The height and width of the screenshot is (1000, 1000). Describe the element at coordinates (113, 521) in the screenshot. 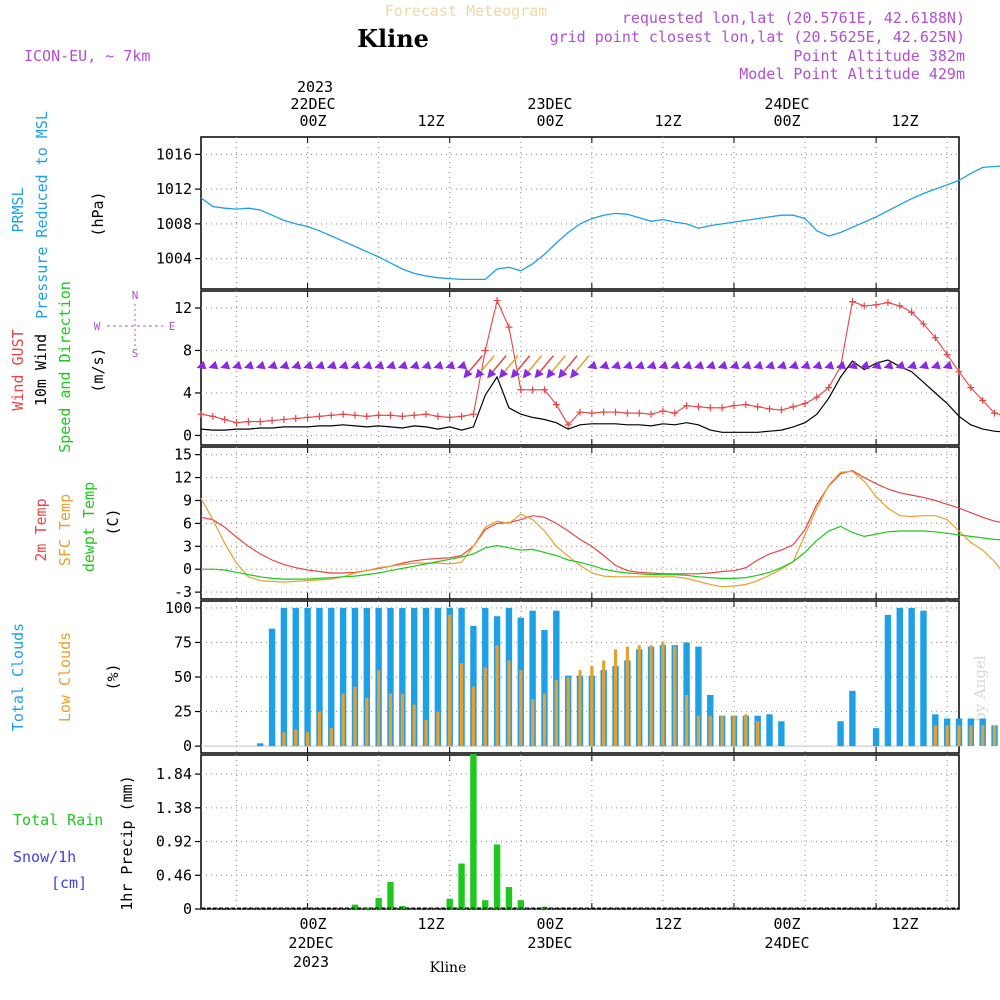

I see `temp-label-unit: (C)` at that location.